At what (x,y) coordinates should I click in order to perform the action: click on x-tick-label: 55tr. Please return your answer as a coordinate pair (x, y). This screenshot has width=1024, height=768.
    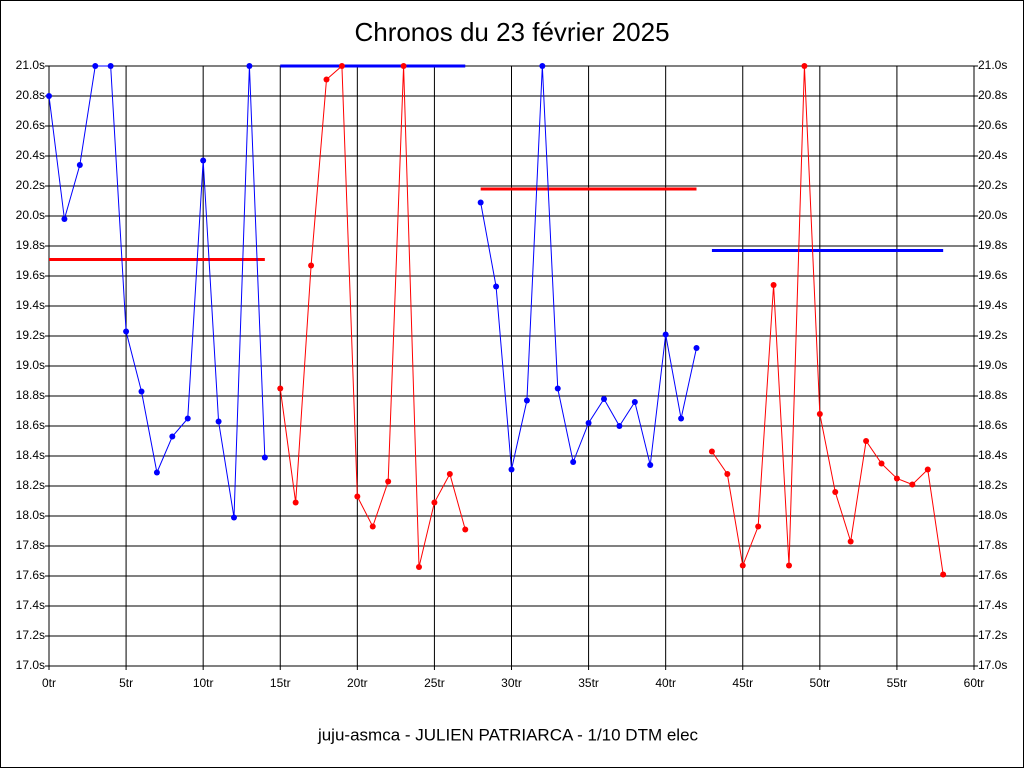
    Looking at the image, I should click on (897, 683).